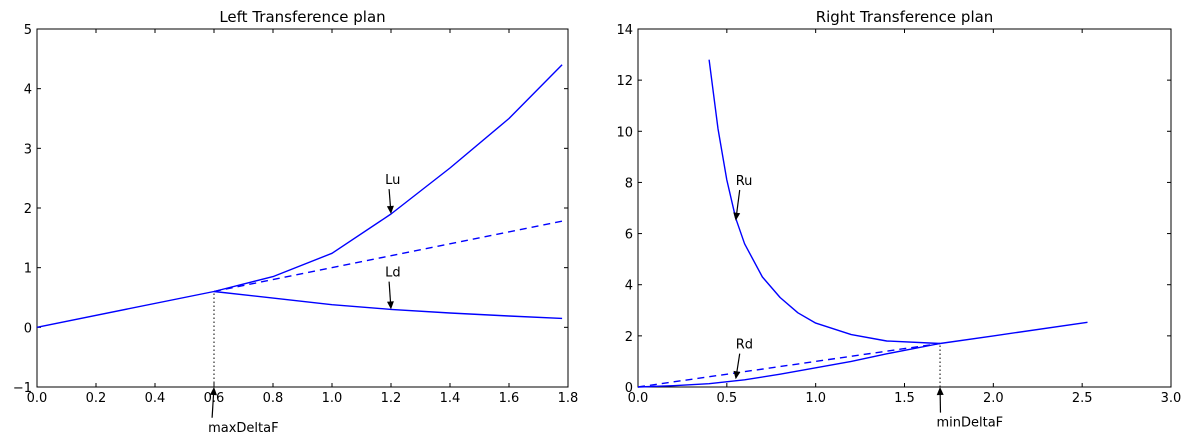 This screenshot has width=1198, height=441. Describe the element at coordinates (96, 398) in the screenshot. I see `x-tick-label: 0.2` at that location.